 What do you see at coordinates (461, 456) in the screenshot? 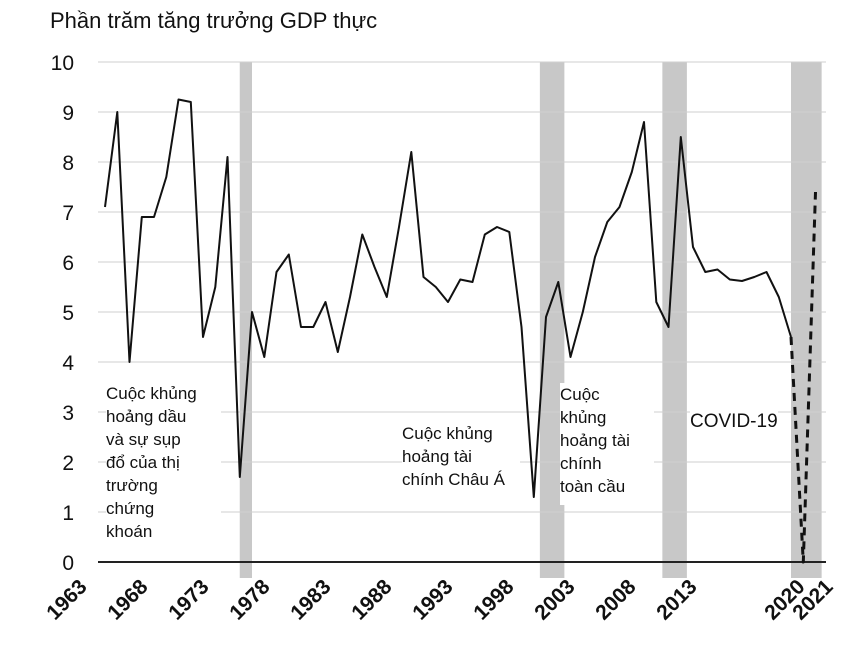
I see `annotation-asian-financial-crisis: Cuộc khủng hoảng tài chính Châu Á` at bounding box center [461, 456].